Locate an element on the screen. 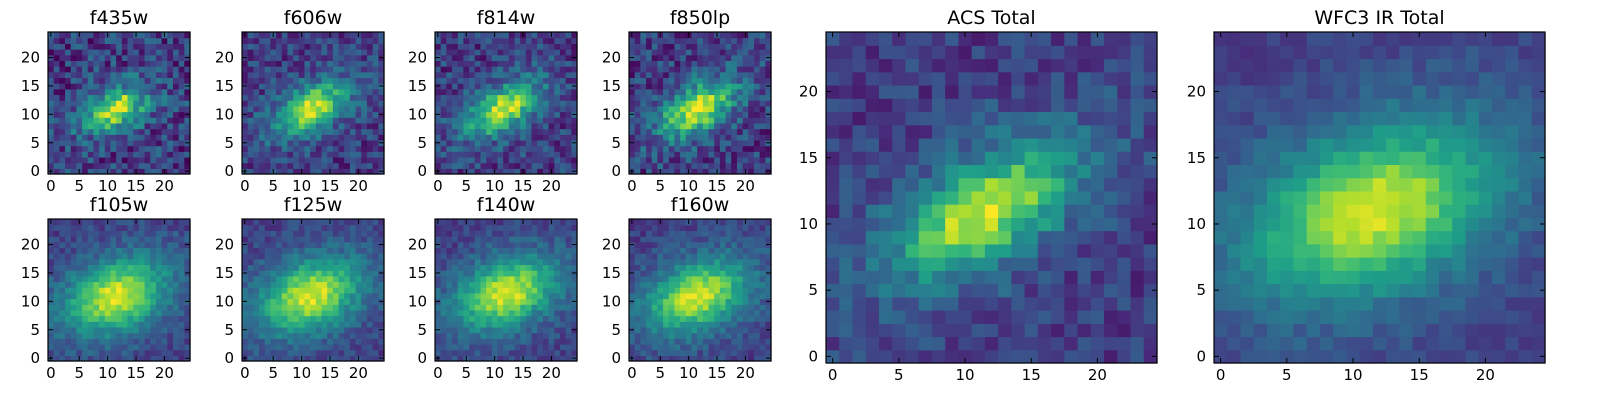  y-tick-label: 15 is located at coordinates (611, 86).